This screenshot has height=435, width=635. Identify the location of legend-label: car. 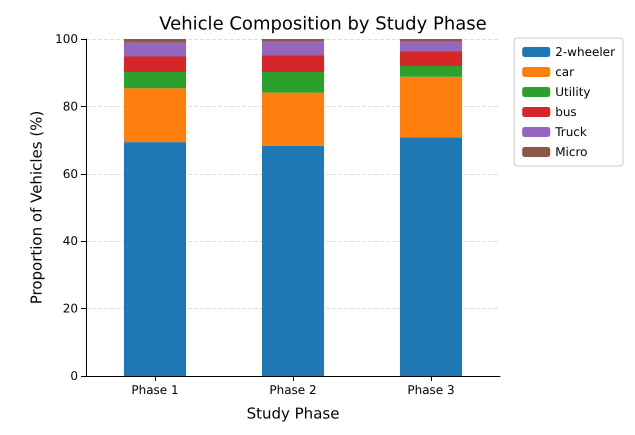
(564, 72).